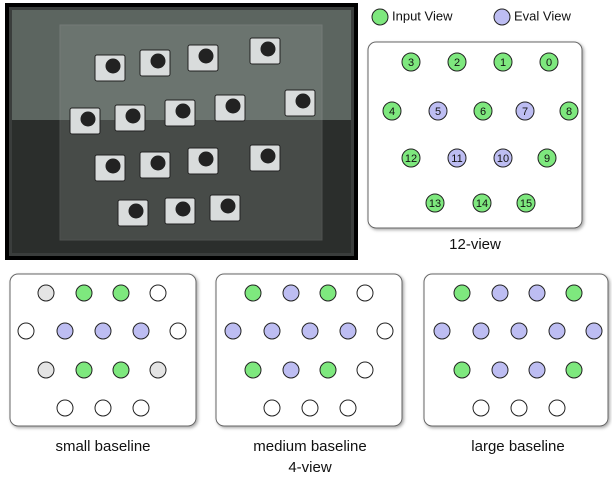  Describe the element at coordinates (102, 446) in the screenshot. I see `caption: small baseline` at that location.